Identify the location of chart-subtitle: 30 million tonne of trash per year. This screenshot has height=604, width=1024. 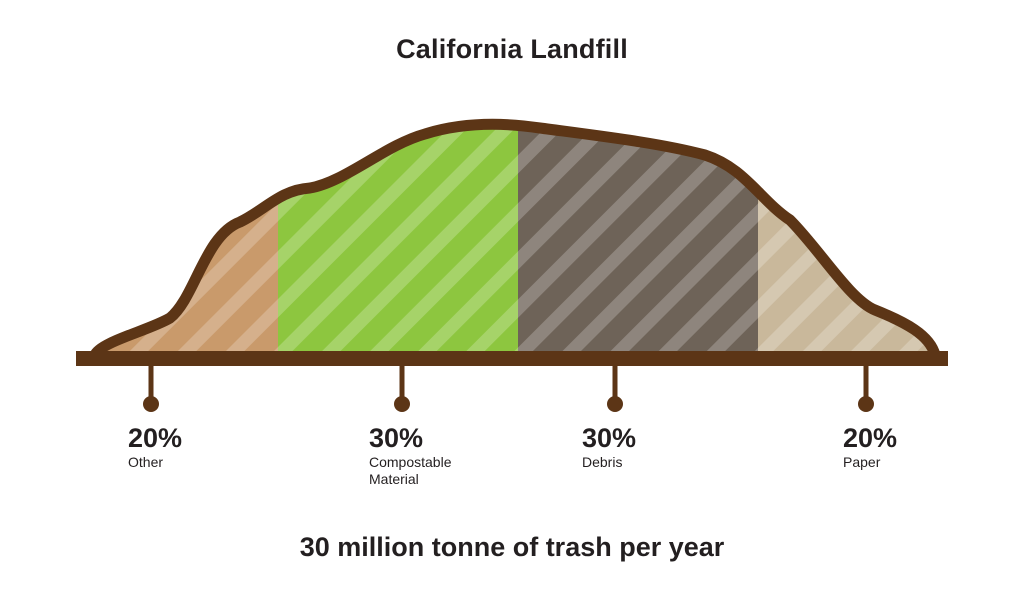
(512, 547).